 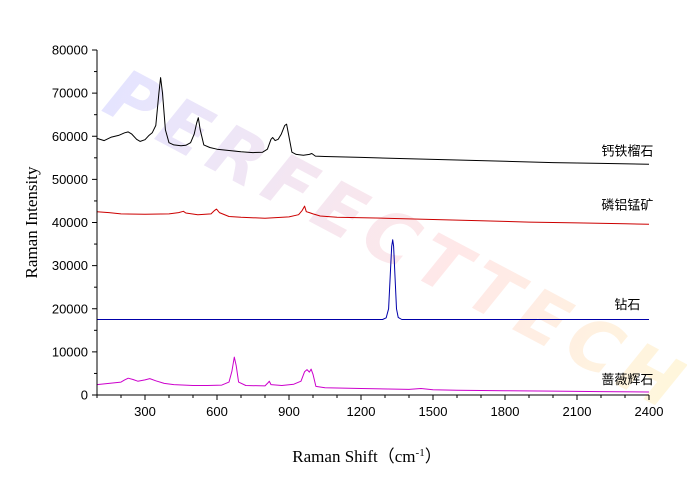 I want to click on x-tick-label: 2400, so click(x=649, y=411).